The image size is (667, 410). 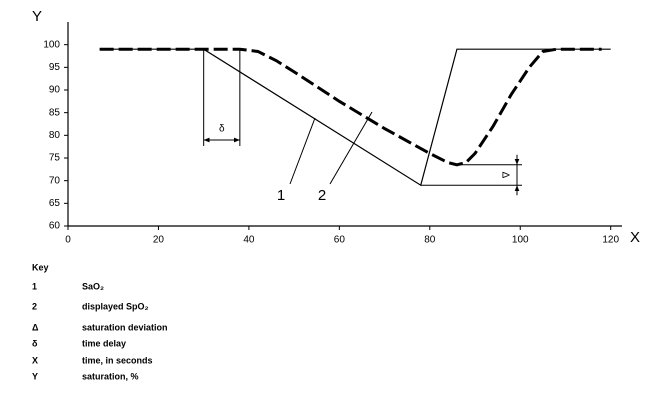 What do you see at coordinates (110, 376) in the screenshot?
I see `key-label: saturation, %` at bounding box center [110, 376].